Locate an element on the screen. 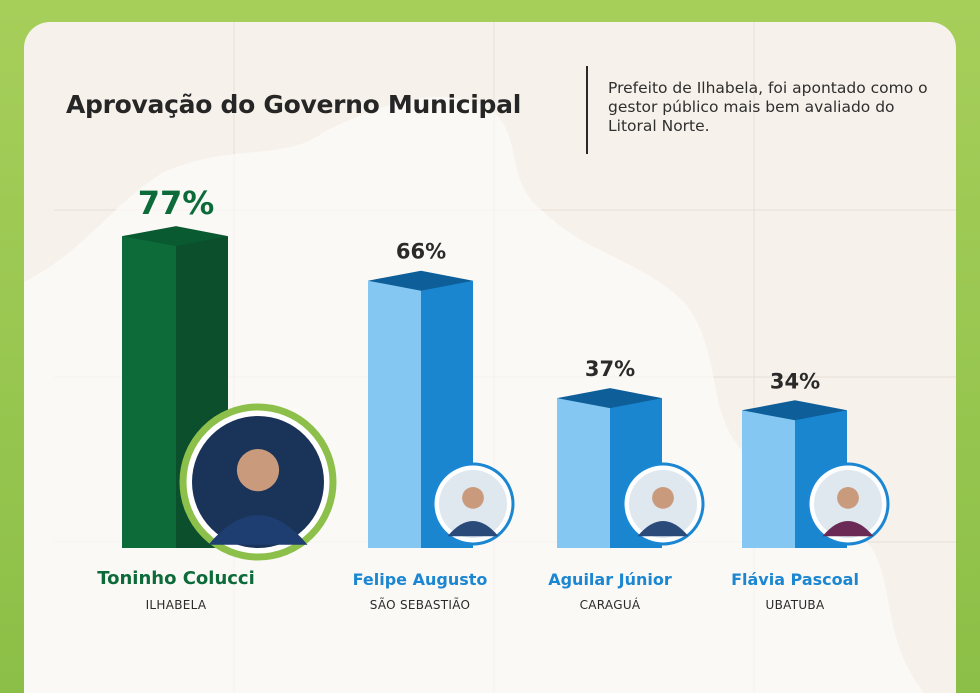 The height and width of the screenshot is (693, 980). data-label: 66% is located at coordinates (421, 252).